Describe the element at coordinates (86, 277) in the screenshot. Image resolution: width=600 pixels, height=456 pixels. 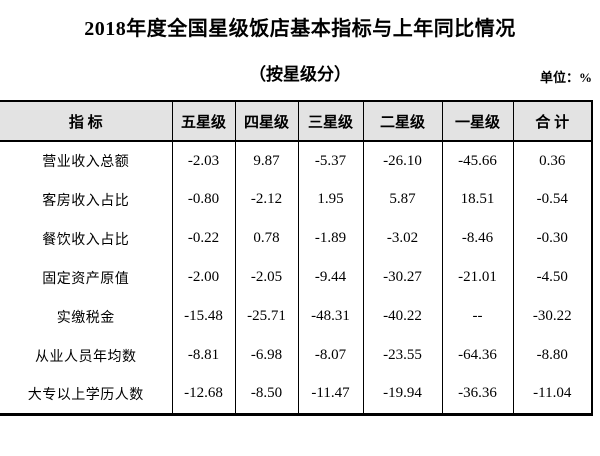
I see `row-label: 固定资产原值` at that location.